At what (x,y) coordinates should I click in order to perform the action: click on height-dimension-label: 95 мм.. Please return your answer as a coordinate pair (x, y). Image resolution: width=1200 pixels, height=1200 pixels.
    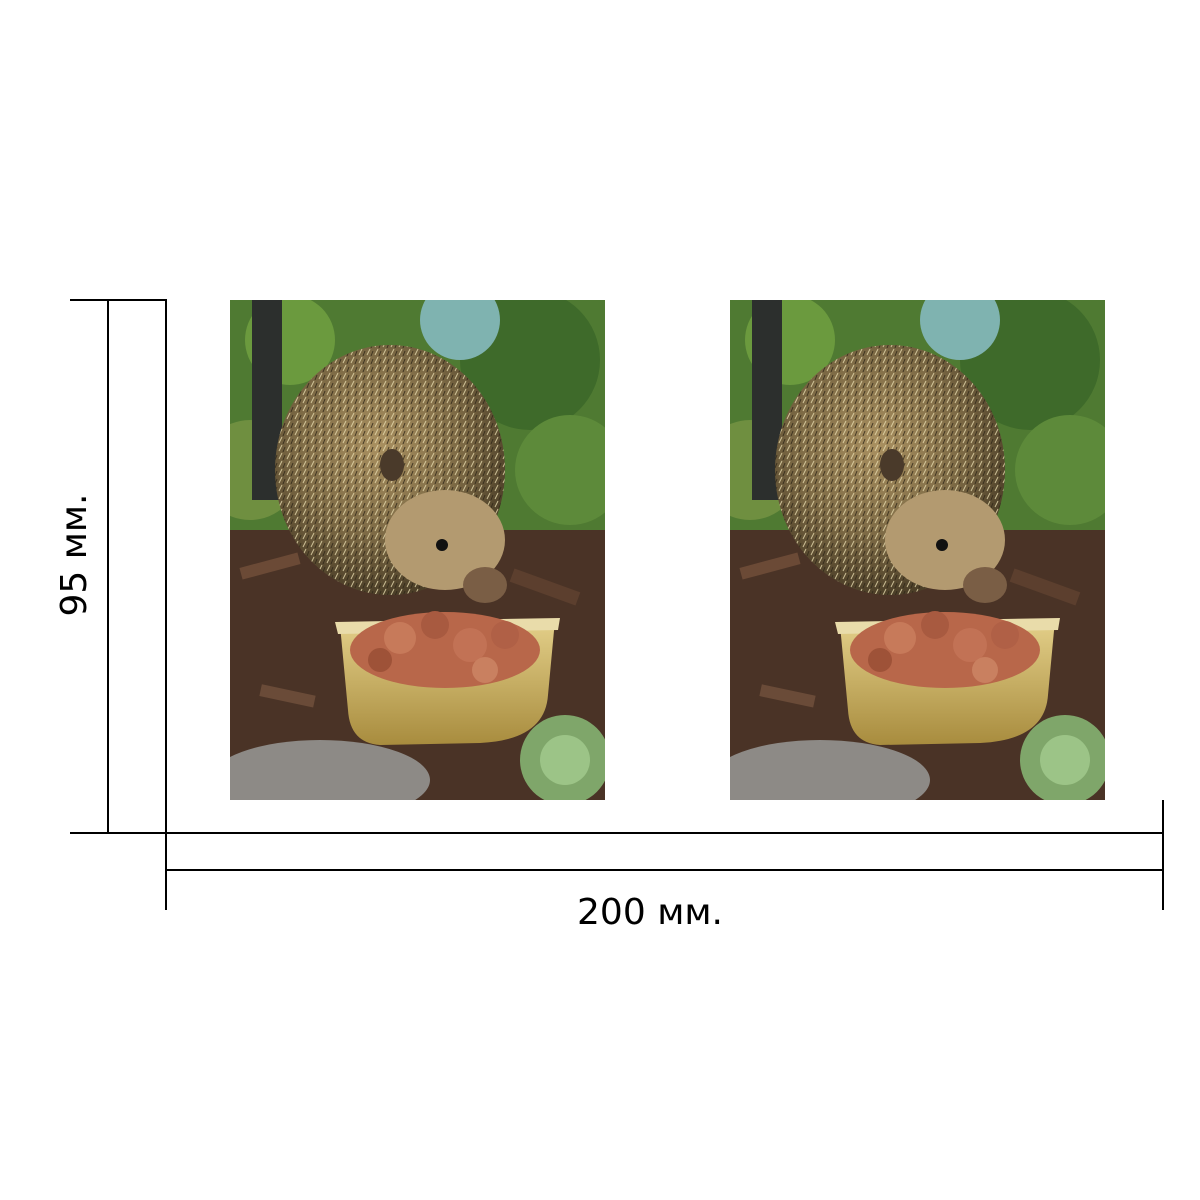
    Looking at the image, I should click on (74, 555).